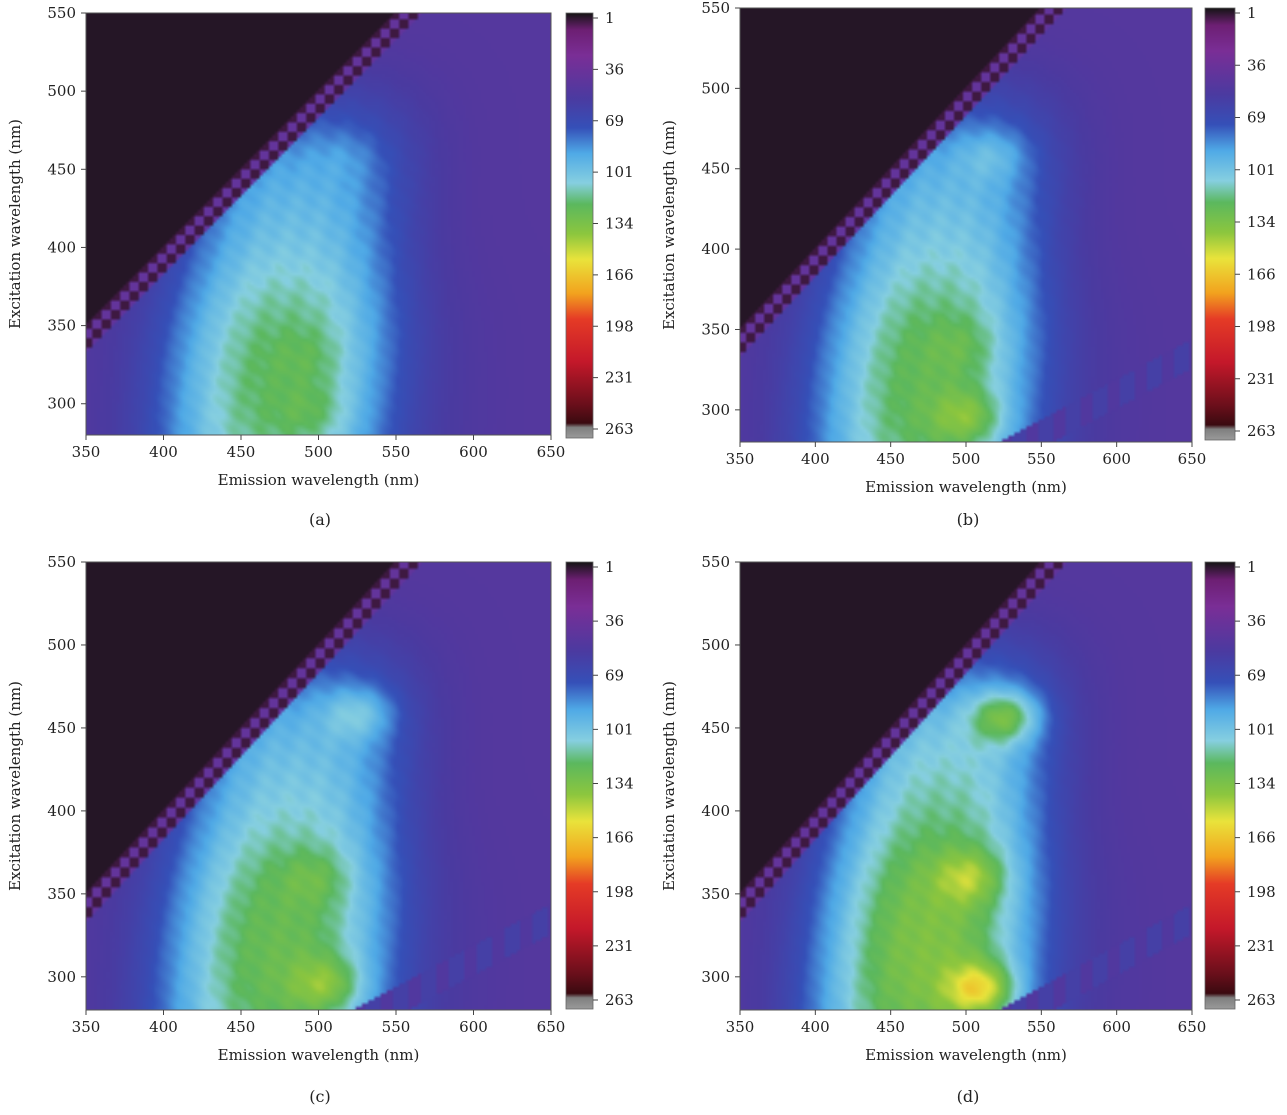  What do you see at coordinates (320, 519) in the screenshot?
I see `panel-label: (a)` at bounding box center [320, 519].